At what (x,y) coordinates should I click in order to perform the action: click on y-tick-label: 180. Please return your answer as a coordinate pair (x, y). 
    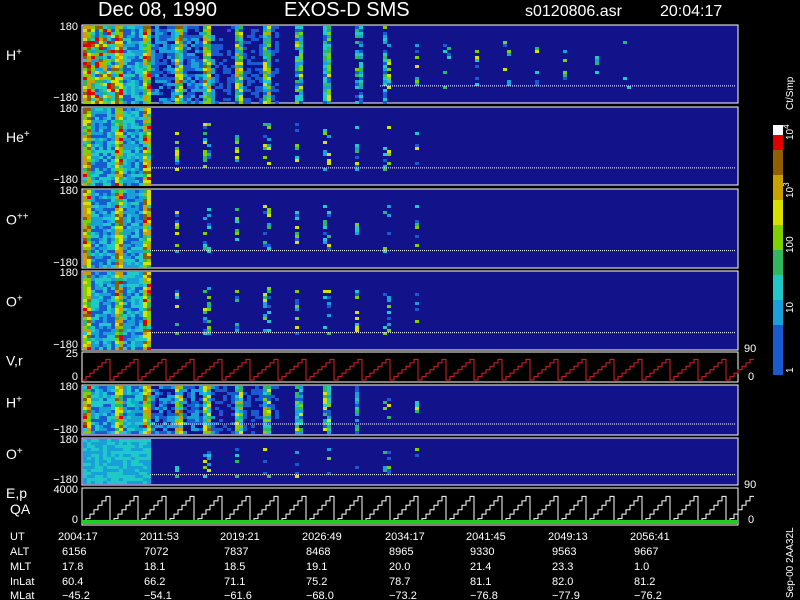
    Looking at the image, I should click on (69, 27).